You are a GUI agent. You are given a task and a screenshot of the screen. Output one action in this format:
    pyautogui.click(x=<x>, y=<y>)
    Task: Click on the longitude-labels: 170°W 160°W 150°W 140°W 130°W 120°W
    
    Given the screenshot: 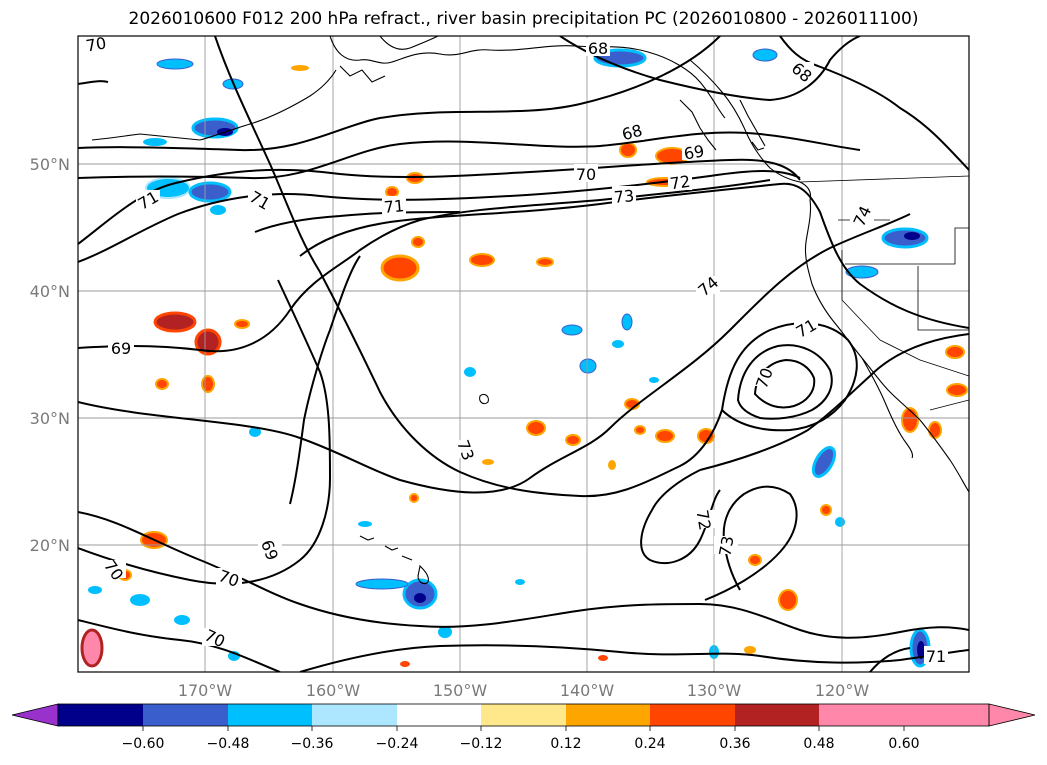 What is the action you would take?
    pyautogui.click(x=524, y=690)
    